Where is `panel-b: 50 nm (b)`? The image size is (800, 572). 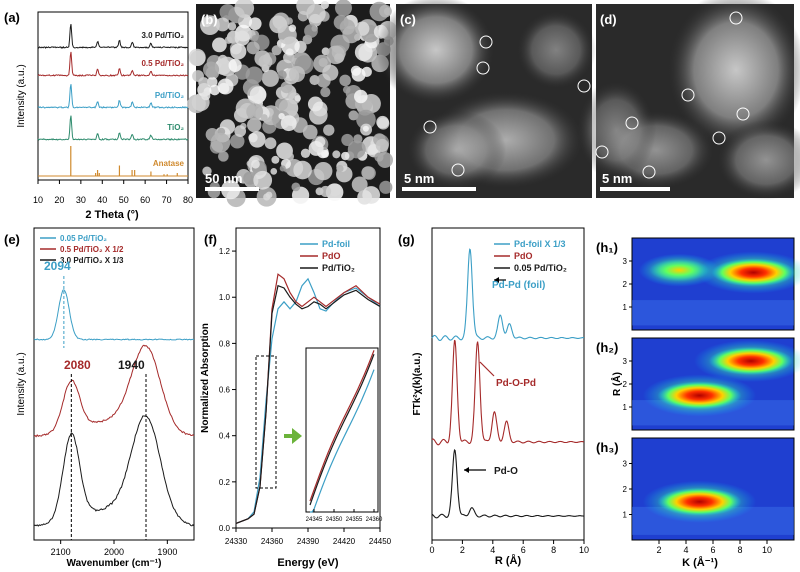
panel-b: 50 nm (b) is located at coordinates (292, 104).